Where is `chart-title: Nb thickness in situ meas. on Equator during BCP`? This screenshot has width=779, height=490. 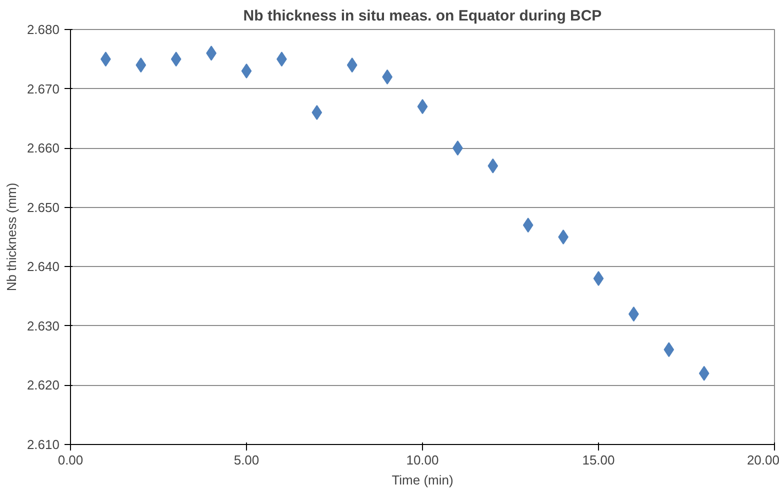
chart-title: Nb thickness in situ meas. on Equator during BCP is located at coordinates (422, 16).